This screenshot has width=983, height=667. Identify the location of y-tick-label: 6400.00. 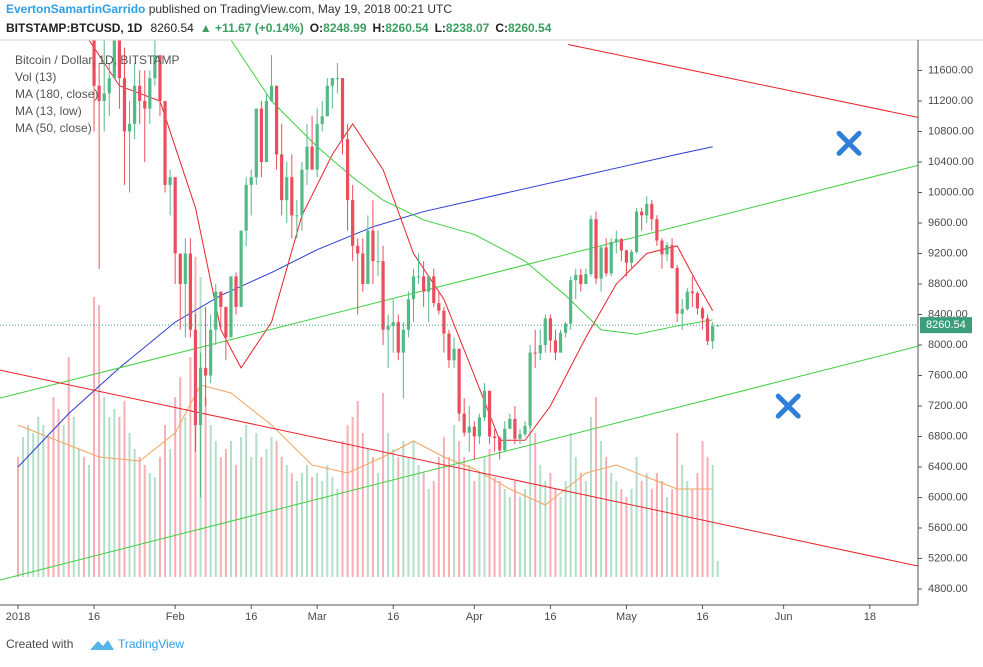
(948, 467).